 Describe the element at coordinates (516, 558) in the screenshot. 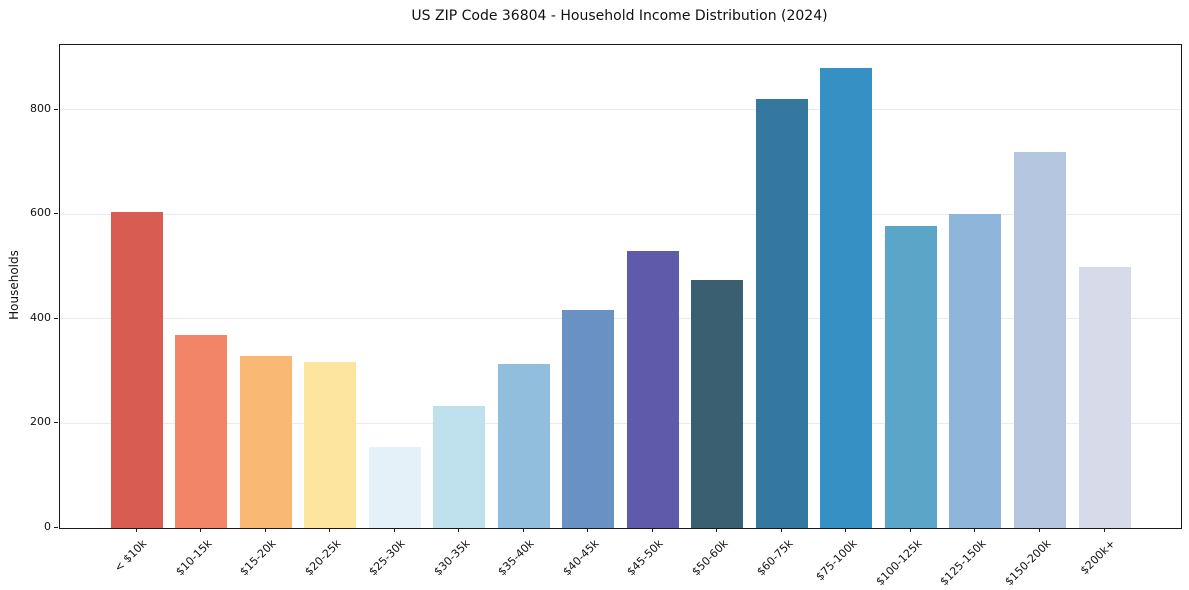

I see `x-tick-label: $35-40k` at that location.